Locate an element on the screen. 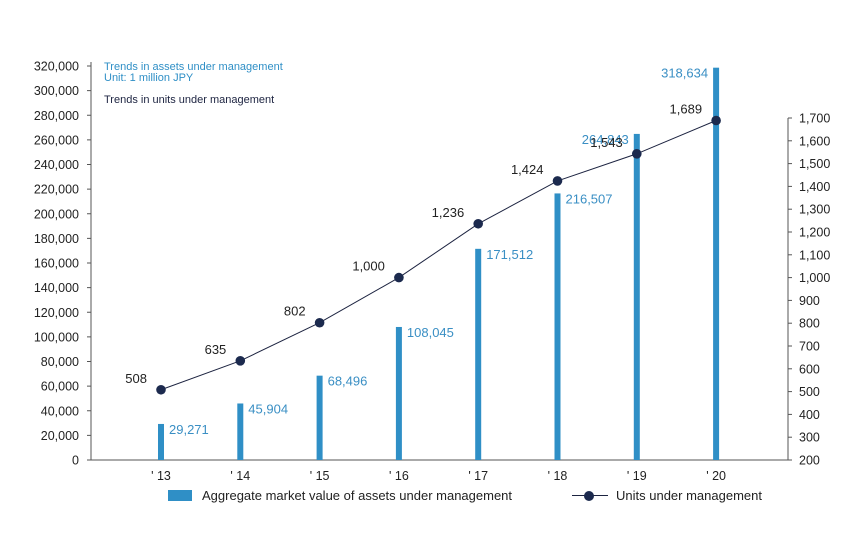  x-tick-label: ' 15 is located at coordinates (320, 476).